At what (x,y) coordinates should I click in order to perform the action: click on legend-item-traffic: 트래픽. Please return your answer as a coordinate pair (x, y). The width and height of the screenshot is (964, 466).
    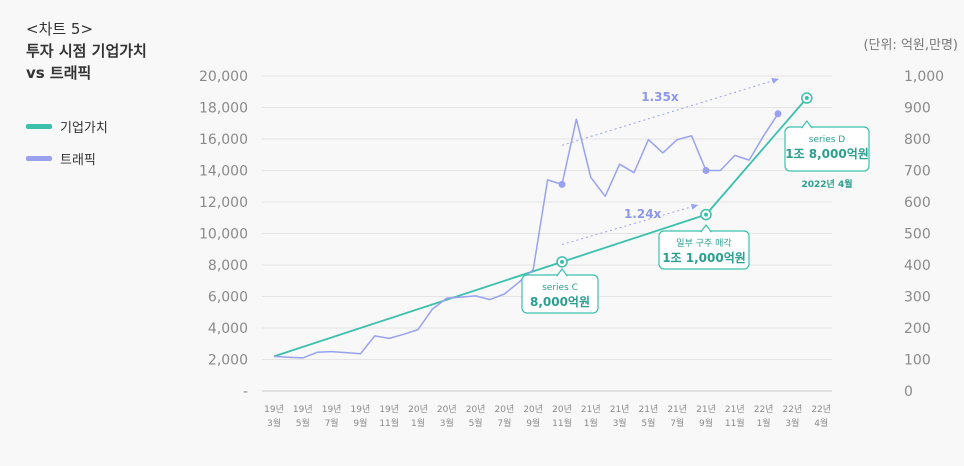
    Looking at the image, I should click on (67, 158).